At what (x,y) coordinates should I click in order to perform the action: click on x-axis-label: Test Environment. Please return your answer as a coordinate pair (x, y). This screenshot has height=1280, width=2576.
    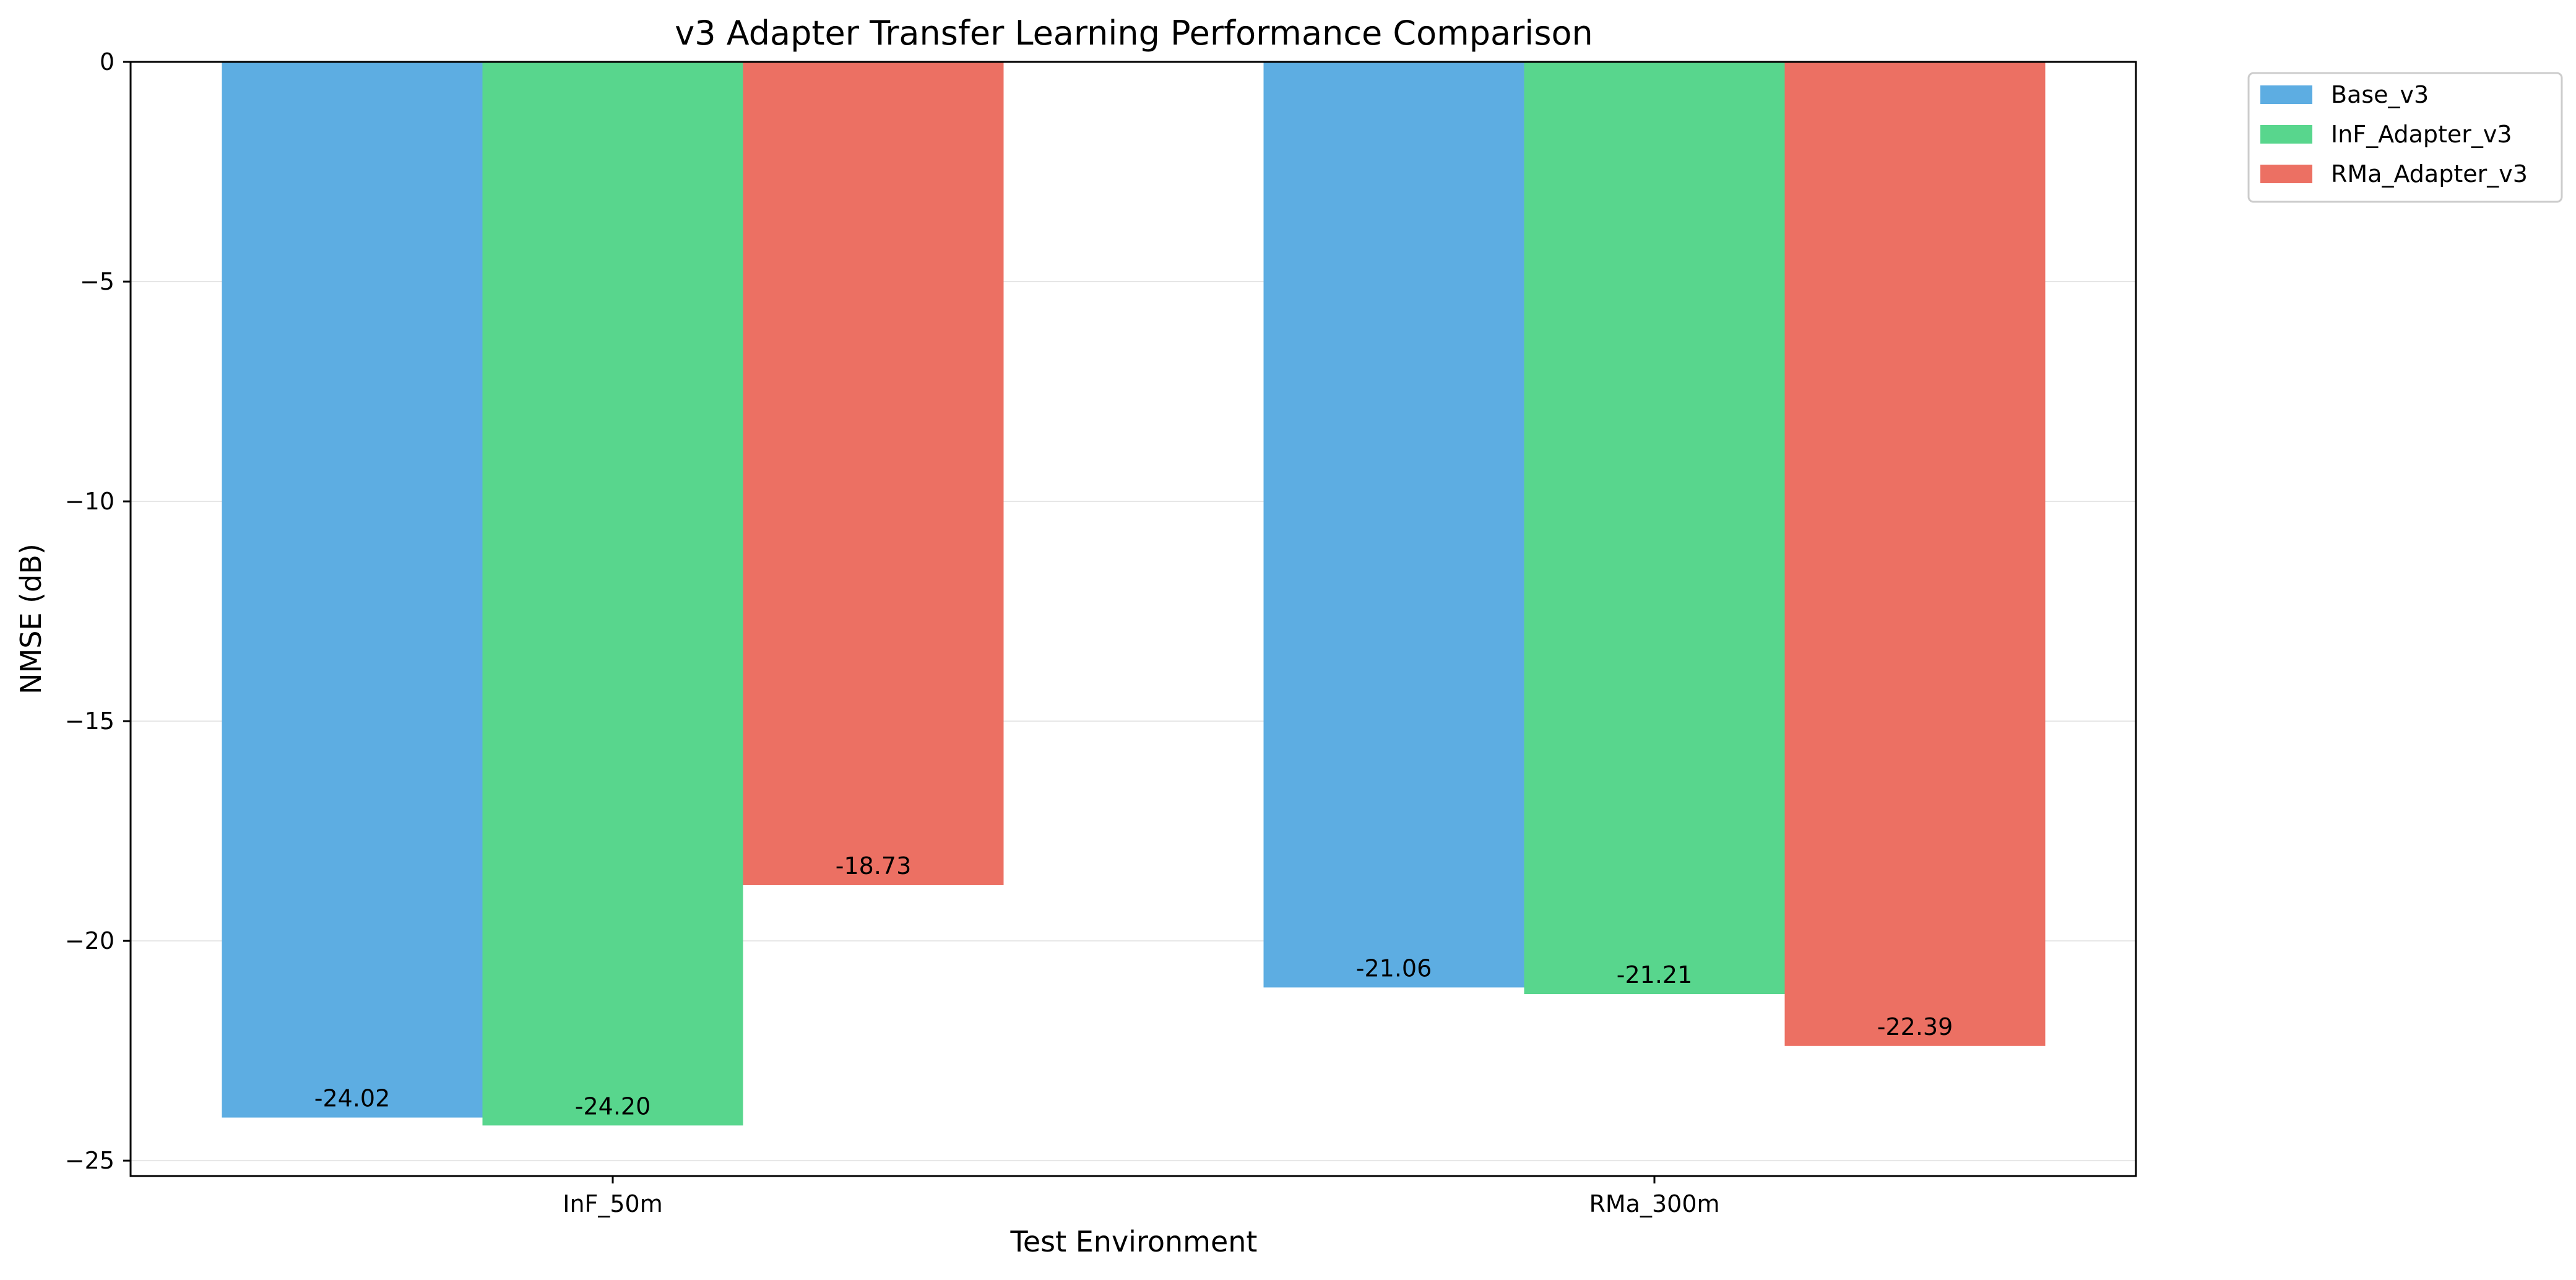
    Looking at the image, I should click on (1134, 1242).